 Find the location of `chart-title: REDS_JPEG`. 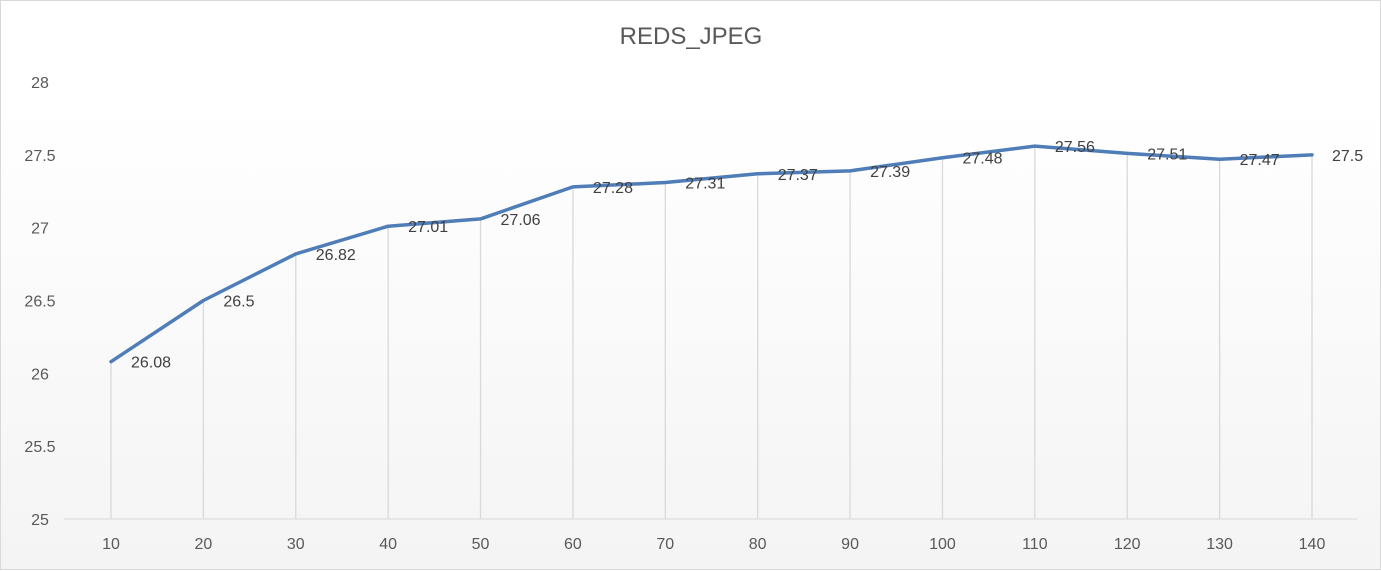

chart-title: REDS_JPEG is located at coordinates (691, 36).